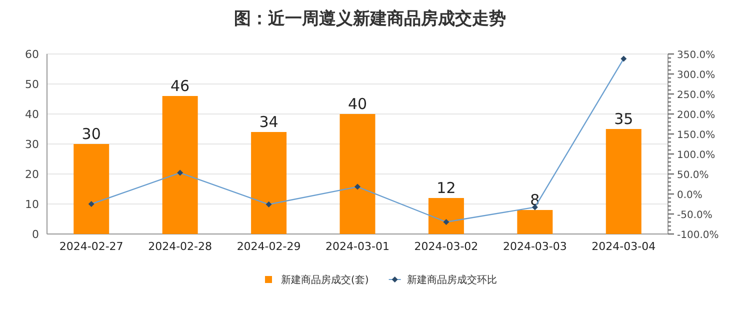  I want to click on y-tick-label: 60, so click(32, 54).